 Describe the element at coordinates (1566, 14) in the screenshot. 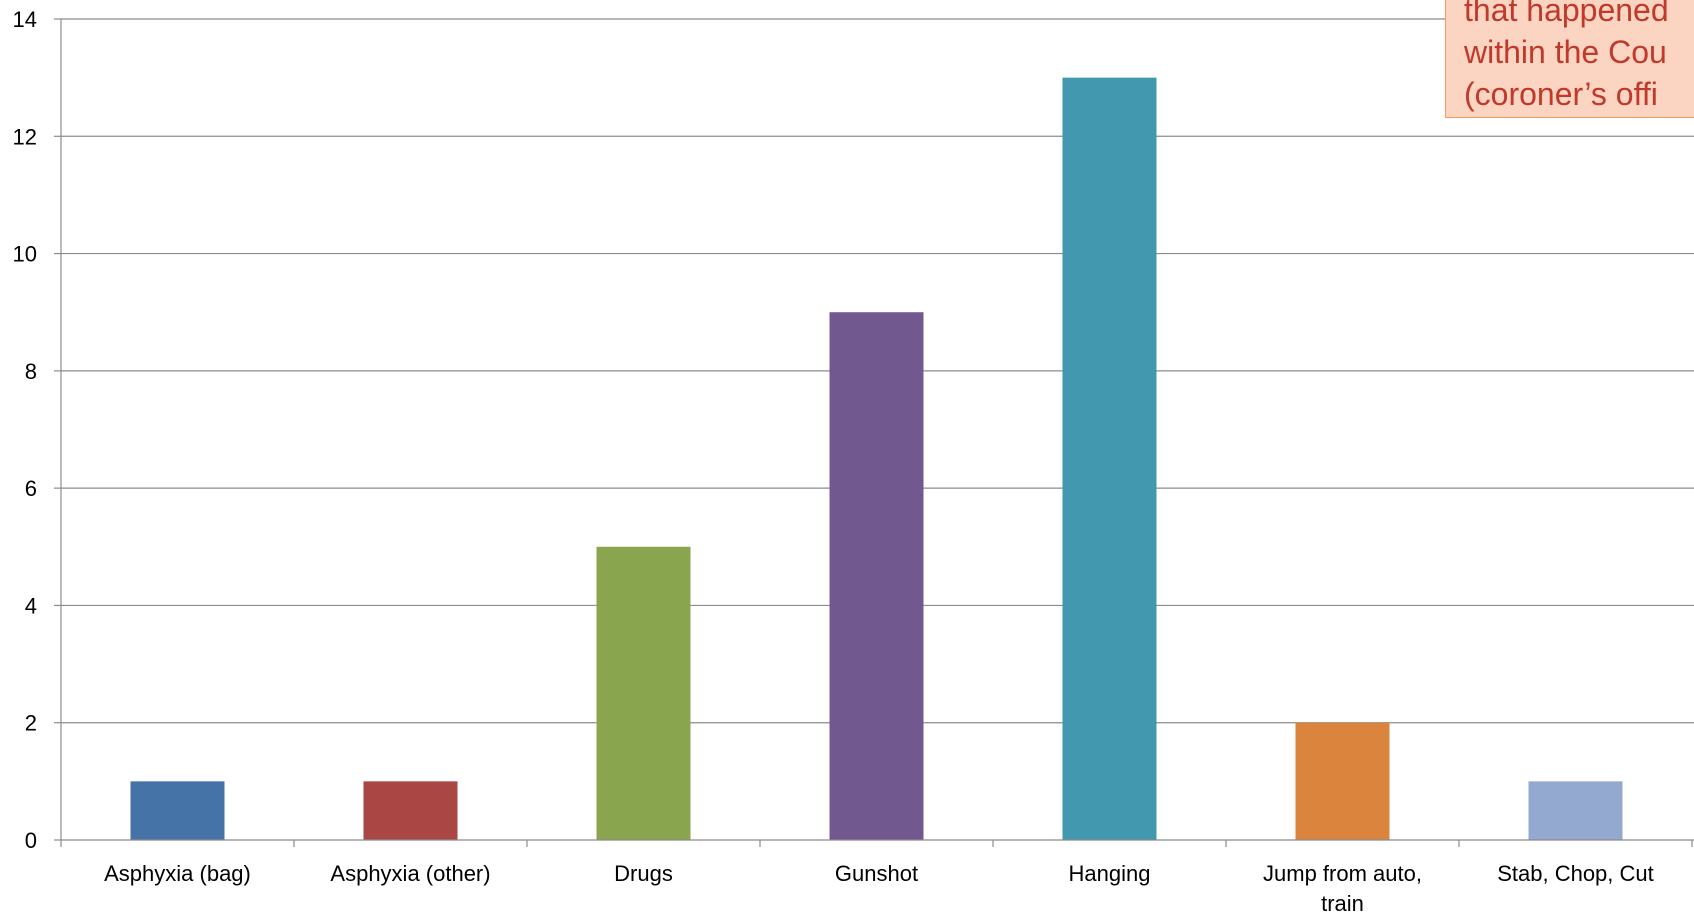

I see `callout-line-1: that happened` at that location.